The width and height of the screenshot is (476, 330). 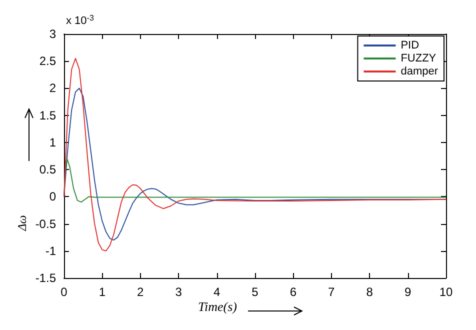 What do you see at coordinates (293, 292) in the screenshot?
I see `x-tick-label: 6` at bounding box center [293, 292].